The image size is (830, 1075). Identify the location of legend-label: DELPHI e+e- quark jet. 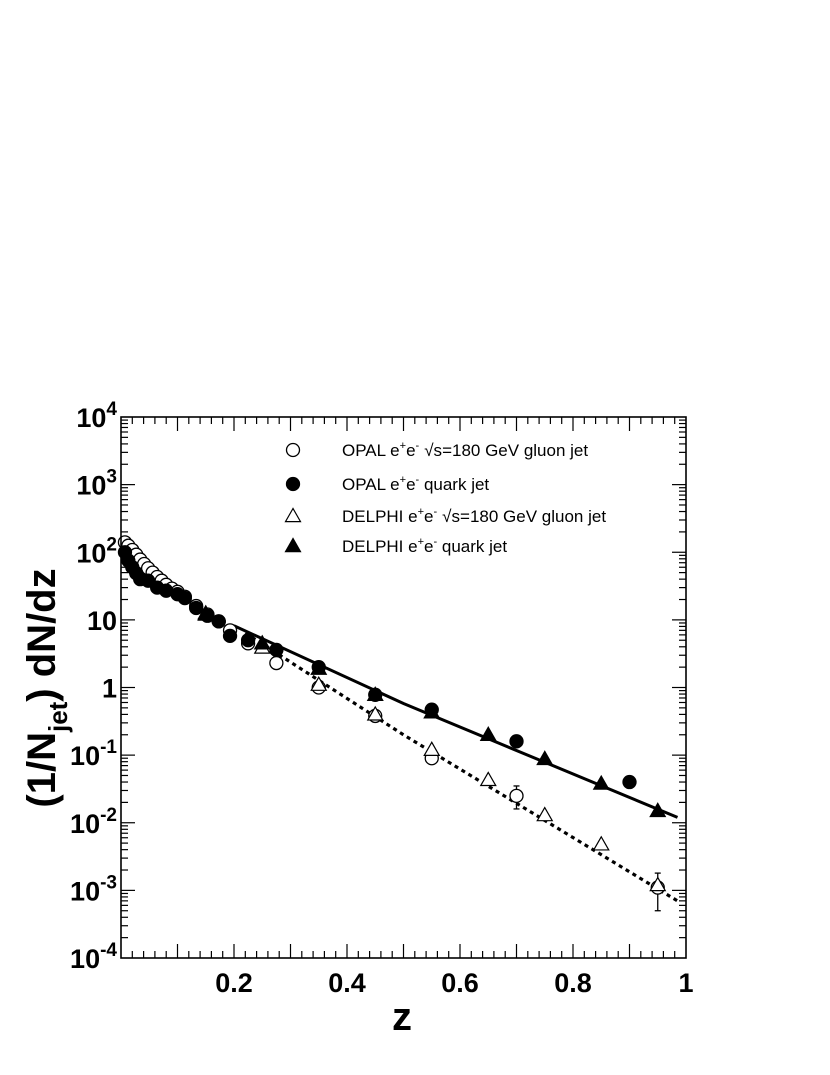
(424, 546).